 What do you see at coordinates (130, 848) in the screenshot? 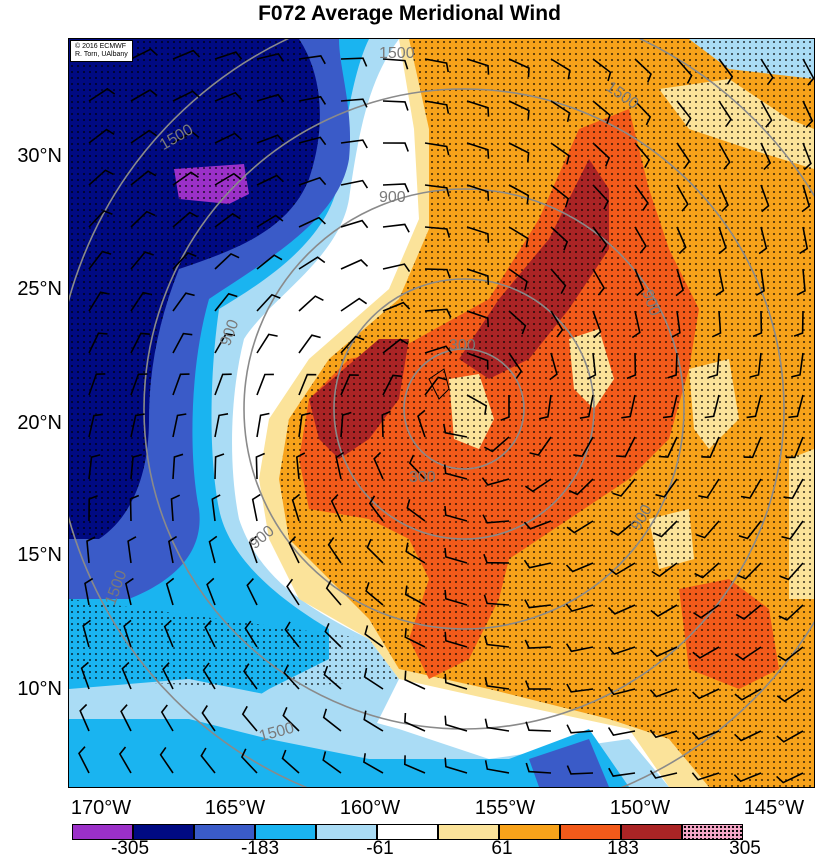
I see `colorbar-label: -305` at bounding box center [130, 848].